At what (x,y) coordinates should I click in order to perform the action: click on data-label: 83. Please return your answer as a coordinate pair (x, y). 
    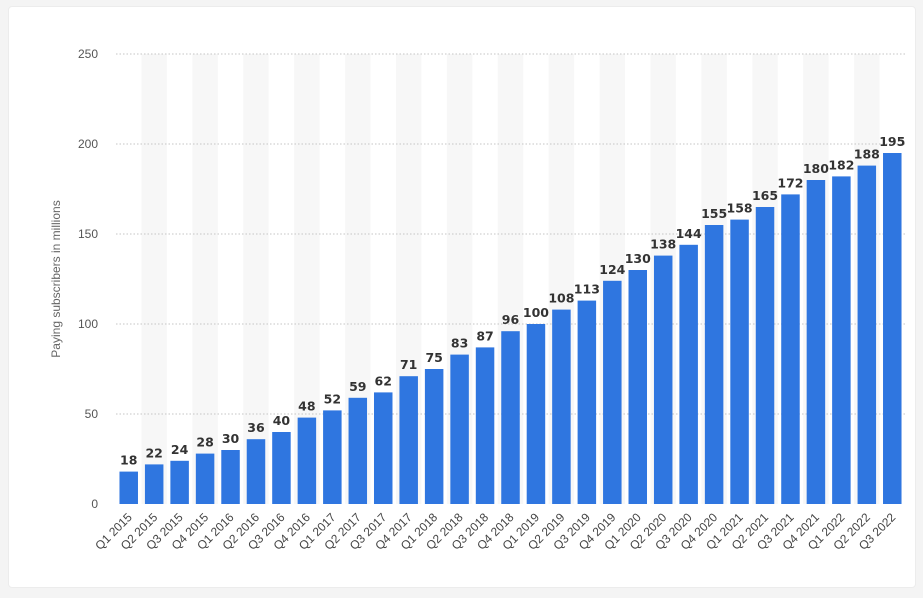
    Looking at the image, I should click on (459, 343).